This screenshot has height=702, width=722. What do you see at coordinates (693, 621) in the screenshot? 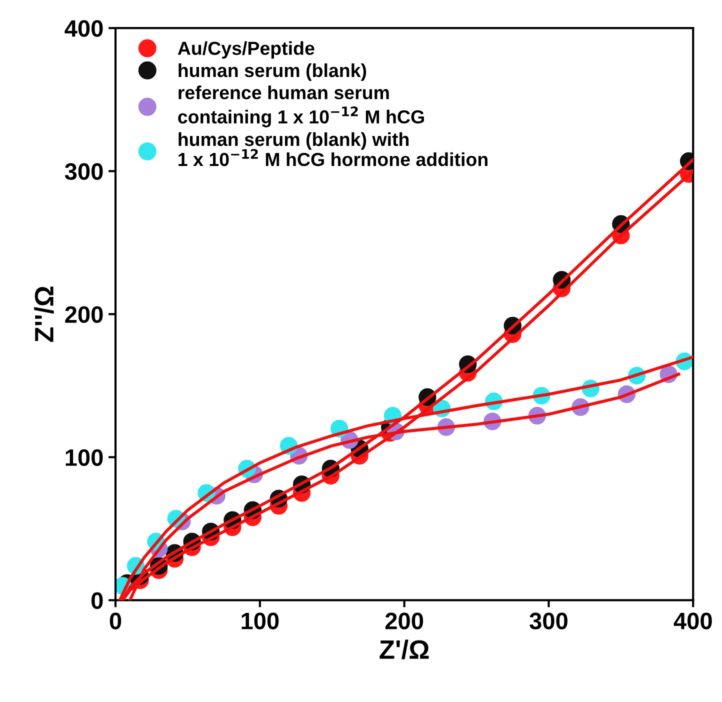
I see `x-tick-label: 400` at bounding box center [693, 621].